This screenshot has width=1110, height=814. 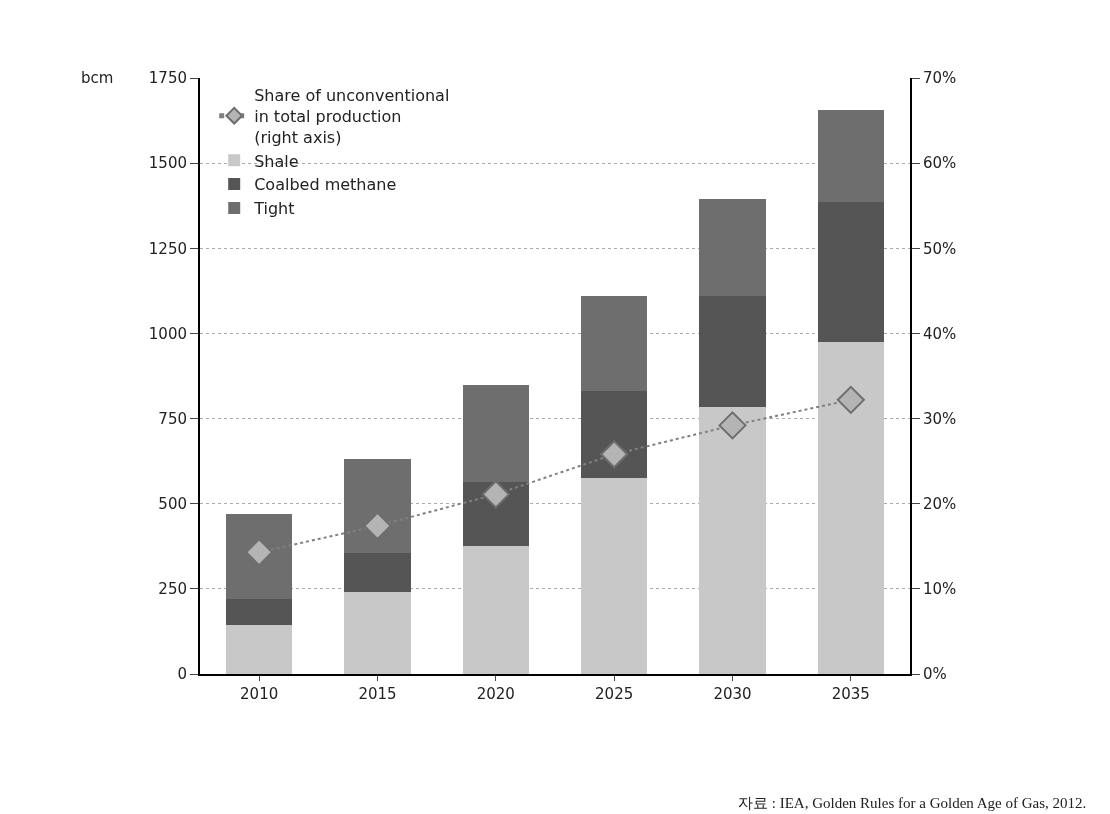 I want to click on y2-tick-label: 60%, so click(x=940, y=163).